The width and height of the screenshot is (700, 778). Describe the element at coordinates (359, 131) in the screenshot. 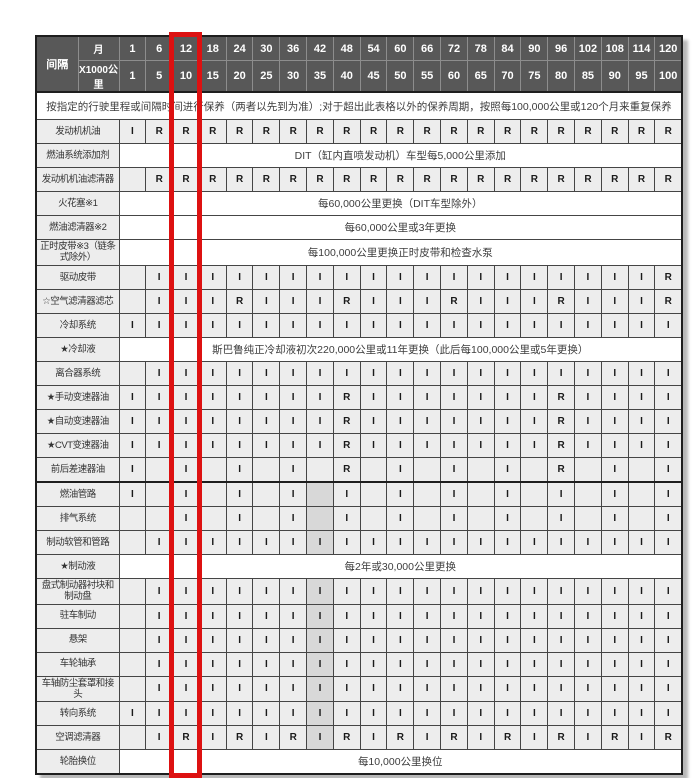

I see `table-row: 发动机机油 I R R R R R R R R R R R R R R R R R R R R` at that location.